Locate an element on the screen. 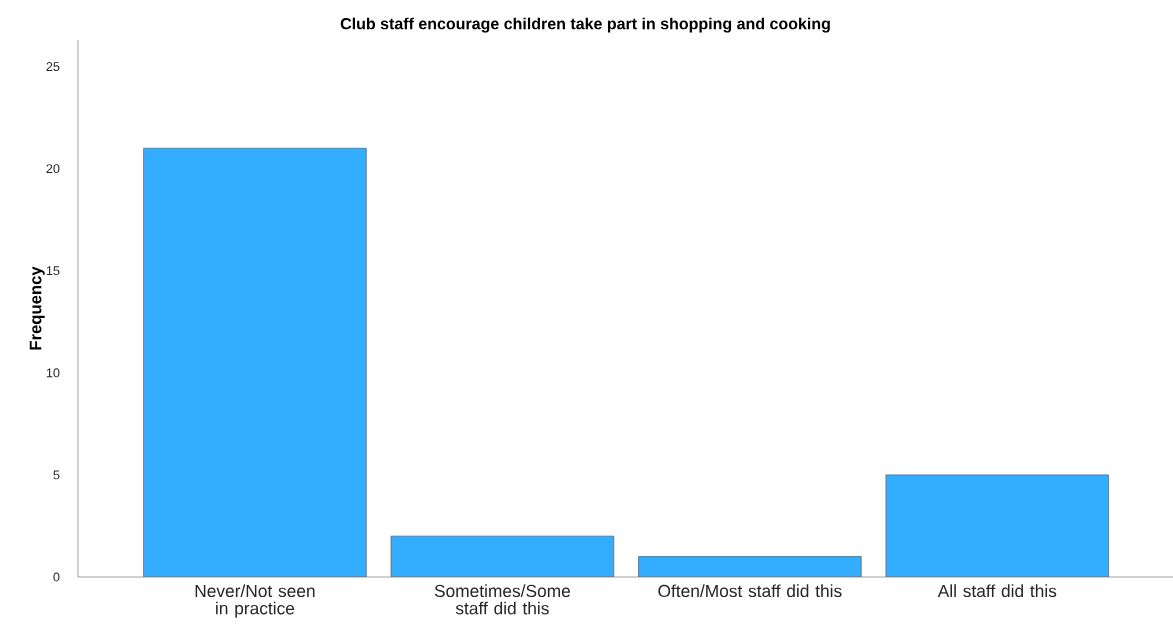 This screenshot has width=1173, height=635. y-tick-label: 20 is located at coordinates (53, 169).